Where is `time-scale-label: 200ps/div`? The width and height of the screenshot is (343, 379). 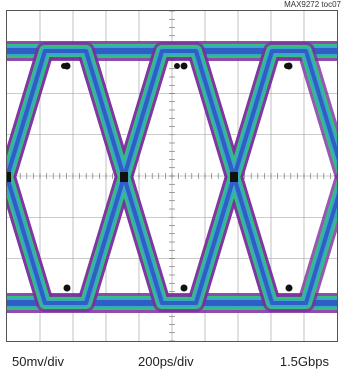
time-scale-label: 200ps/div is located at coordinates (166, 361).